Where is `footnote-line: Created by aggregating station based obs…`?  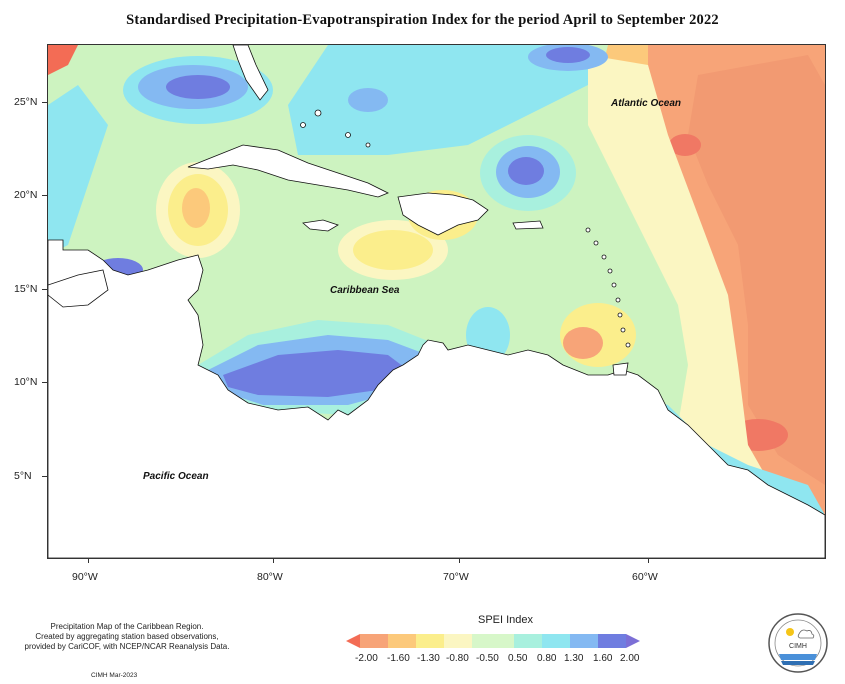
footnote-line: Created by aggregating station based obs… is located at coordinates (127, 636).